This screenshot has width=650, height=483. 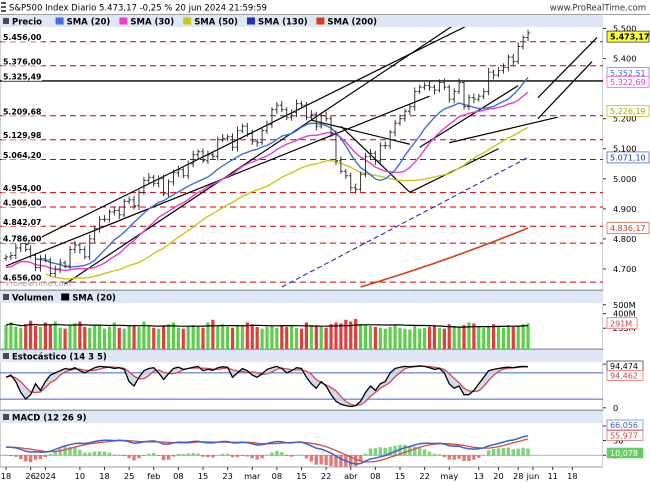 I want to click on legend-swatch, so click(x=187, y=21).